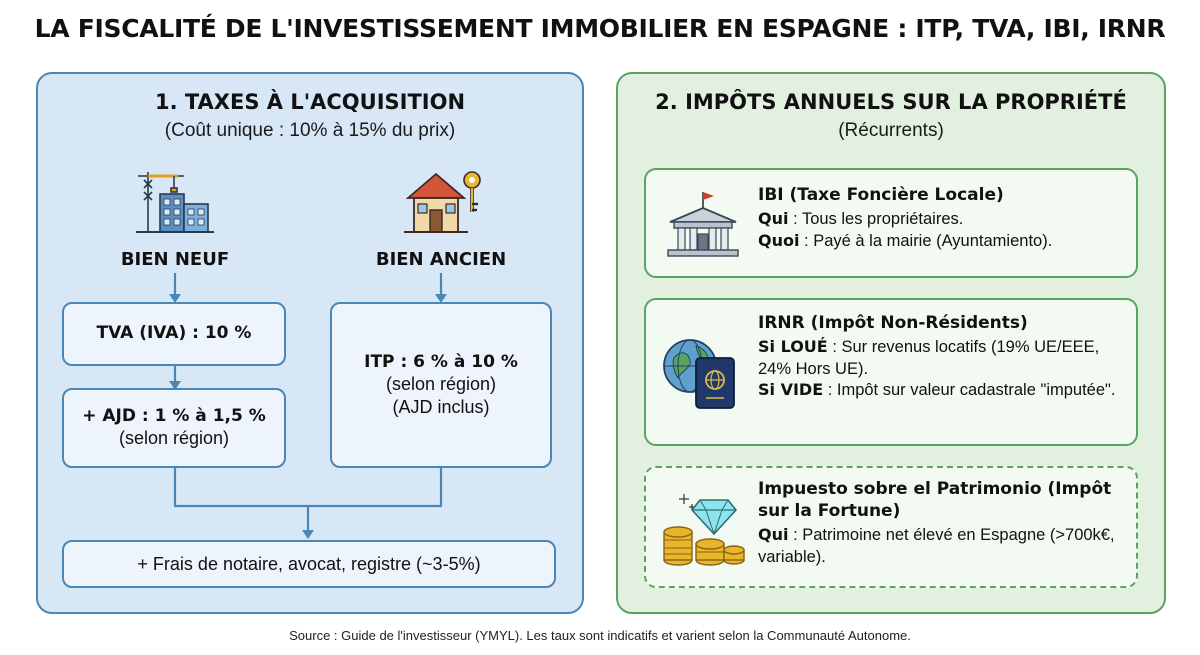  I want to click on arrowhead-vat, so click(175, 298).